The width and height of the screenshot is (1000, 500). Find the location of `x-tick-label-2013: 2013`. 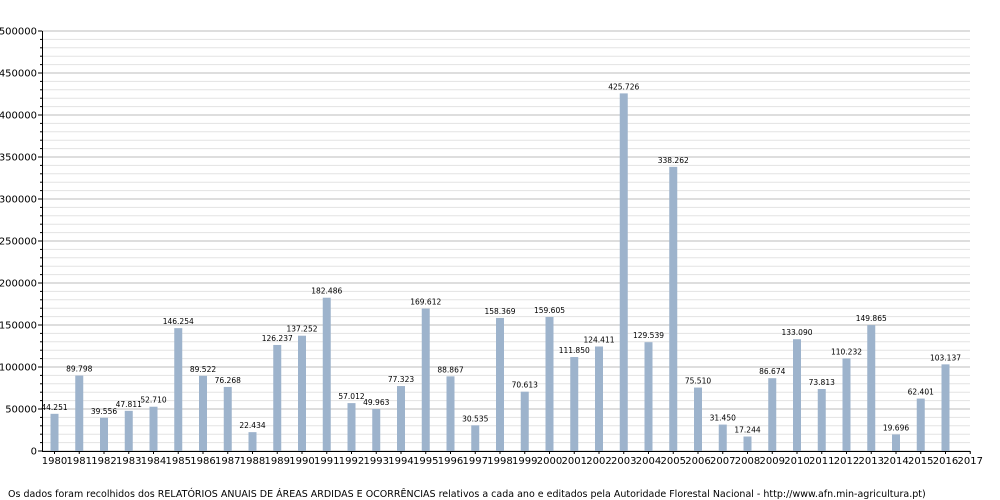

x-tick-label-2013: 2013 is located at coordinates (871, 461).